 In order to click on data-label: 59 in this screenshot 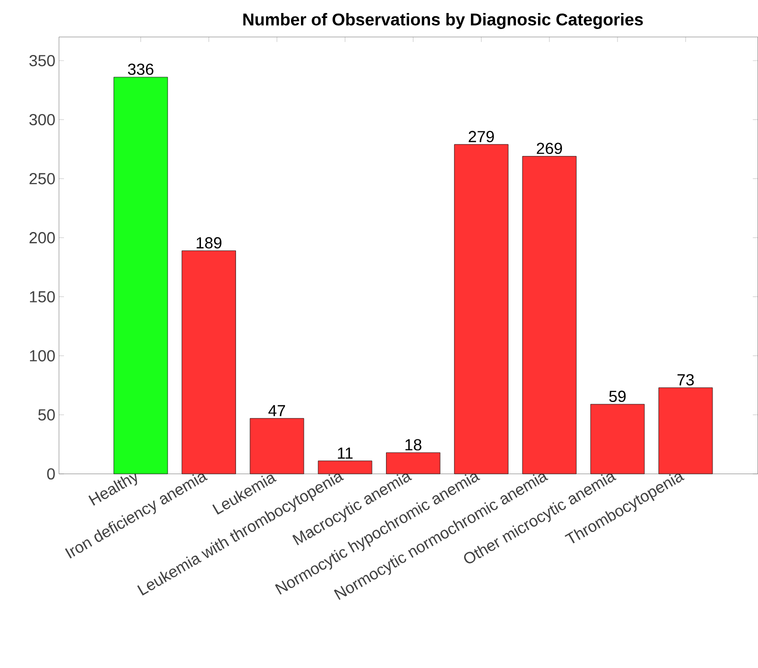, I will do `click(617, 396)`.